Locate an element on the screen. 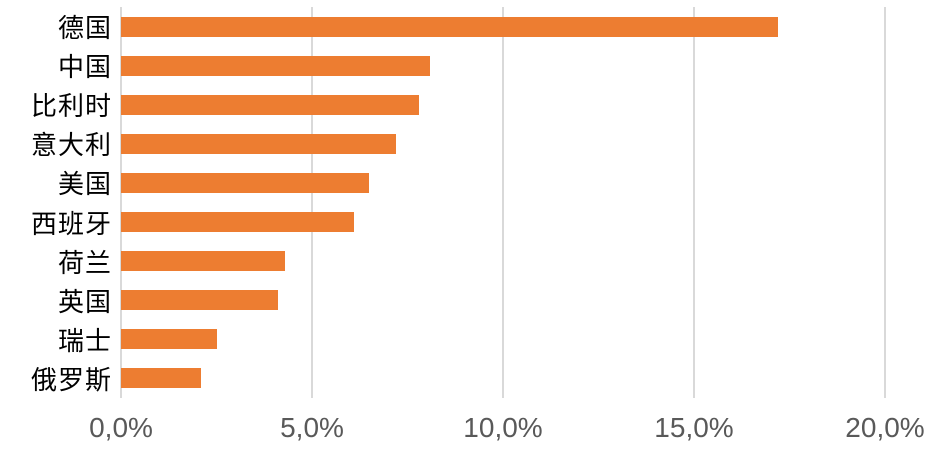 The height and width of the screenshot is (458, 930). category-label: 中国 is located at coordinates (84, 68).